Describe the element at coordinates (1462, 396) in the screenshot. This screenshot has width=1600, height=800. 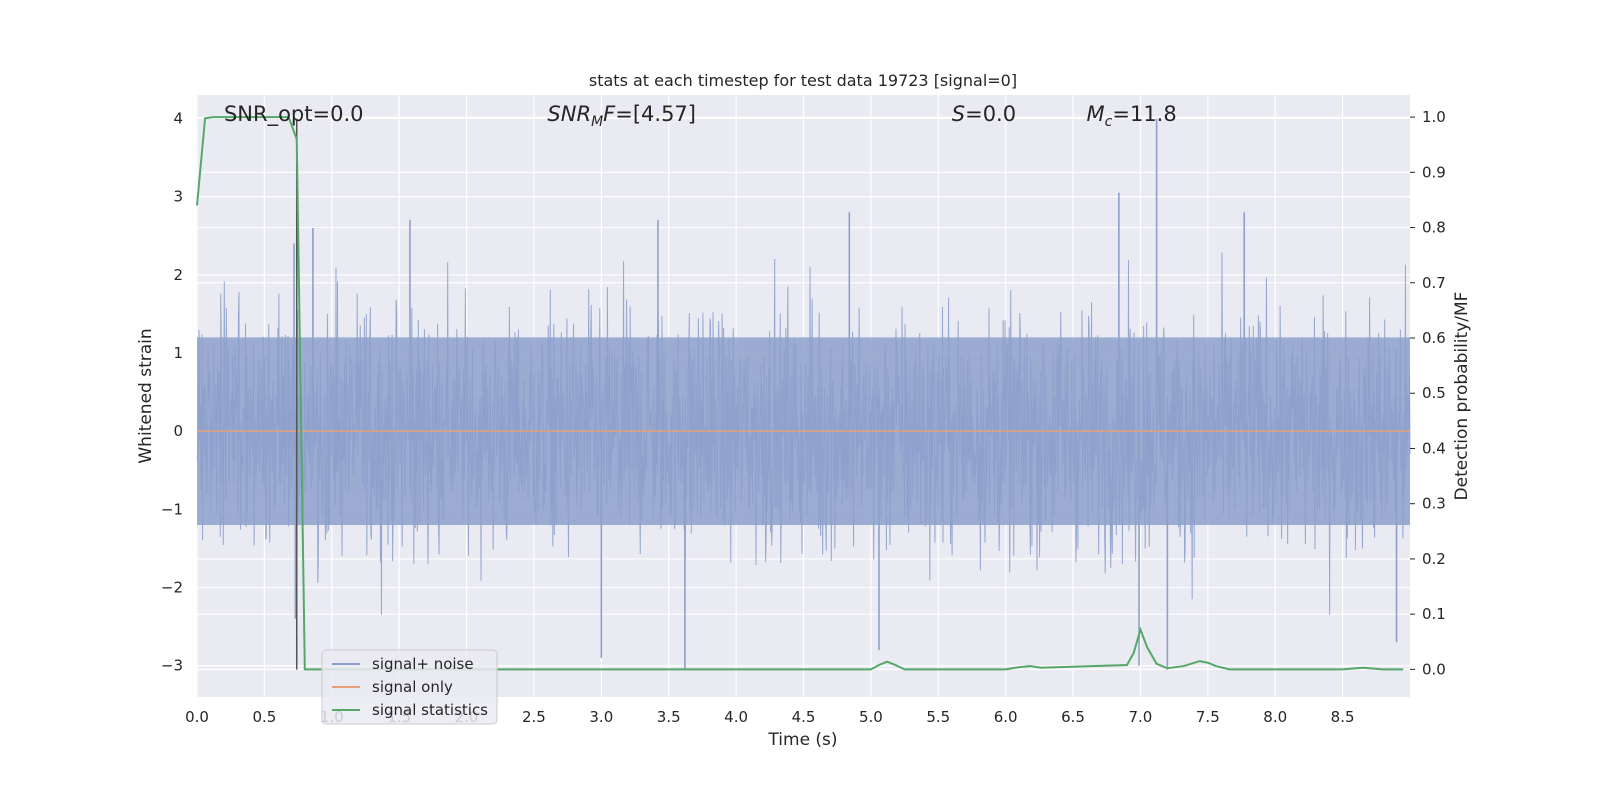
I see `y-axis-label-right: Detection probability/MF` at that location.